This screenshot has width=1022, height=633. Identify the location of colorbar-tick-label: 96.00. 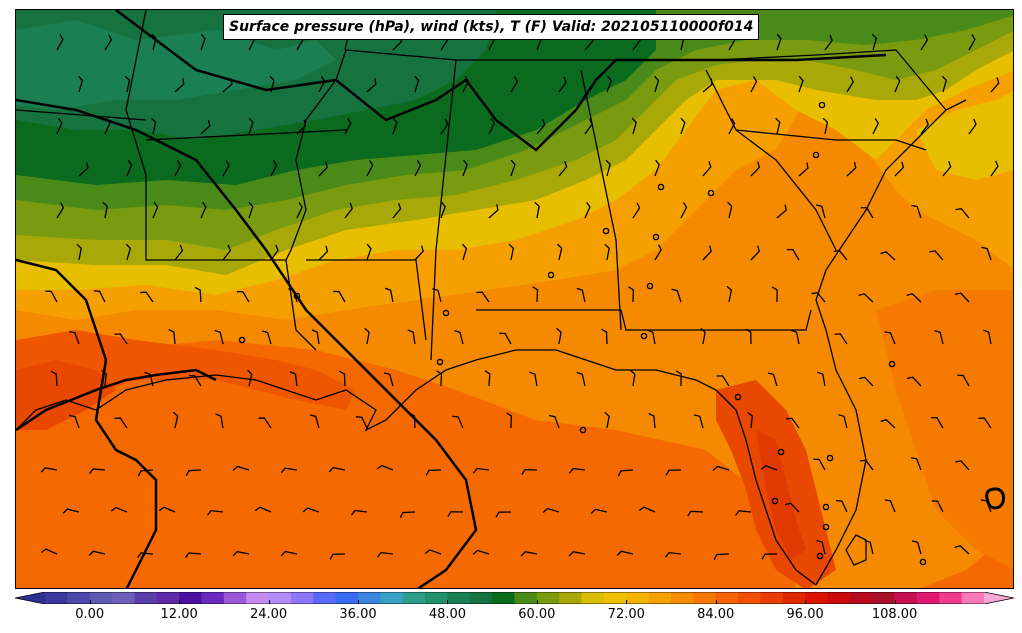
(805, 614).